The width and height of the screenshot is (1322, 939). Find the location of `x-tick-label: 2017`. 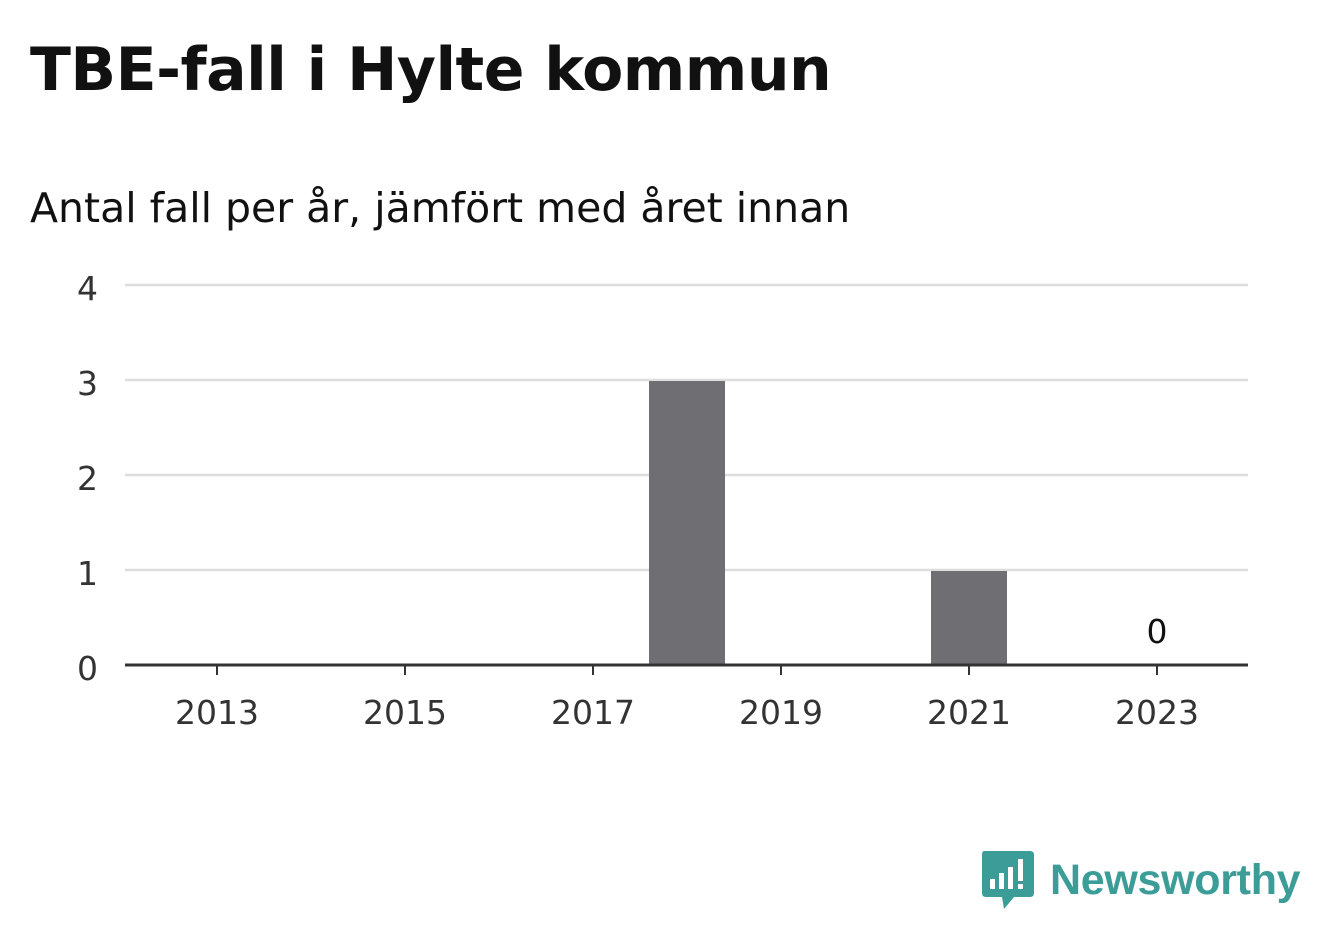

x-tick-label: 2017 is located at coordinates (593, 712).